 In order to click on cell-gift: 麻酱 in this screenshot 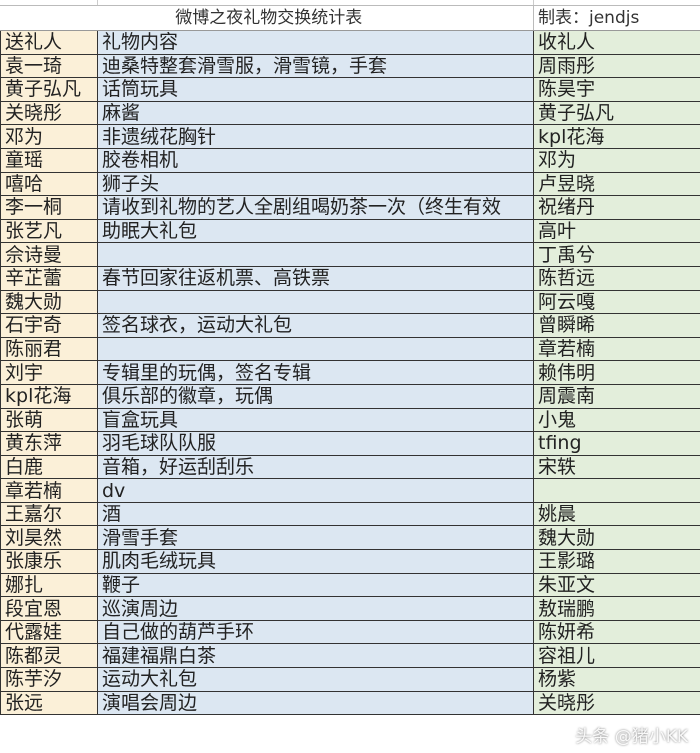, I will do `click(315, 113)`.